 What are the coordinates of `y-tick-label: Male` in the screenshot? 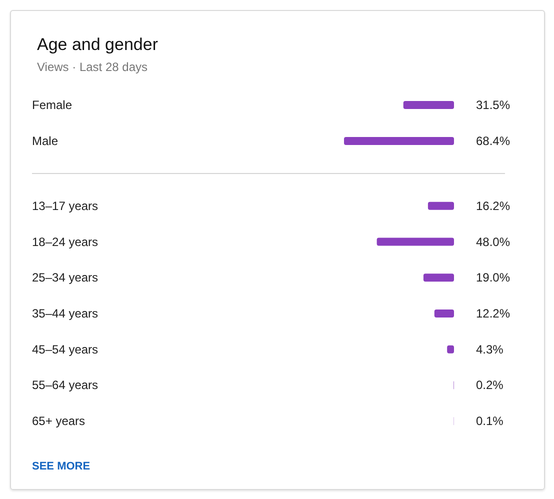 It's located at (45, 141).